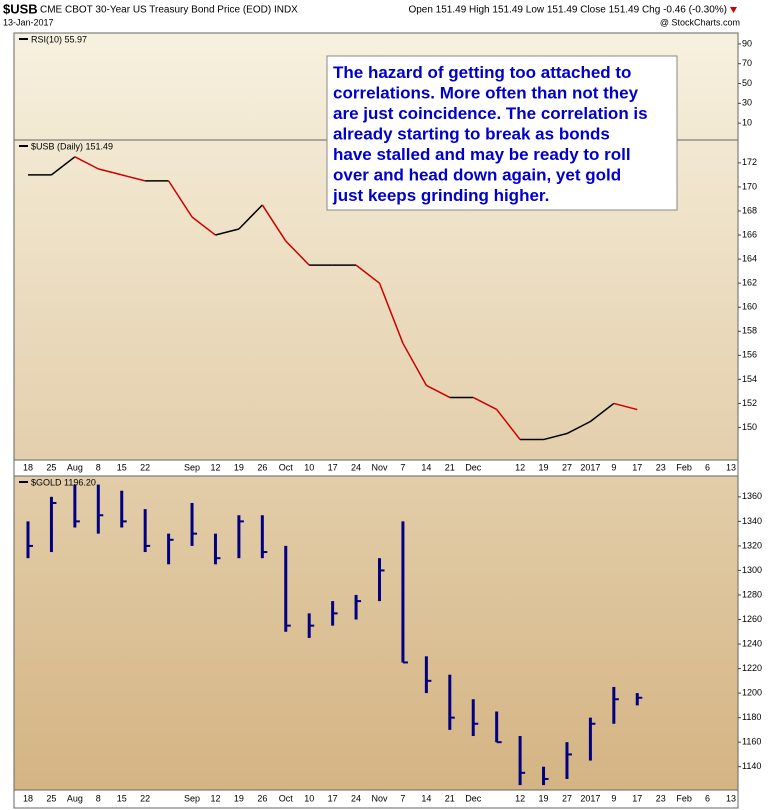 Image resolution: width=780 pixels, height=810 pixels. I want to click on y-tick-label: 166, so click(749, 234).